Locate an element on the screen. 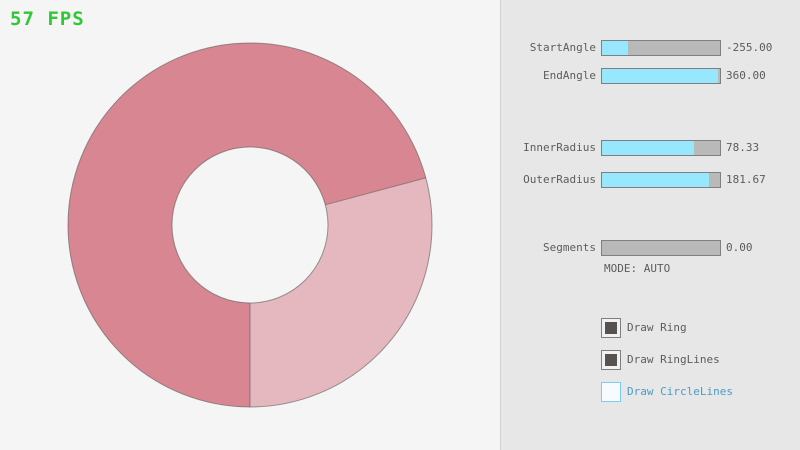 Image resolution: width=800 pixels, height=450 pixels. ring-inner-line is located at coordinates (250, 225).